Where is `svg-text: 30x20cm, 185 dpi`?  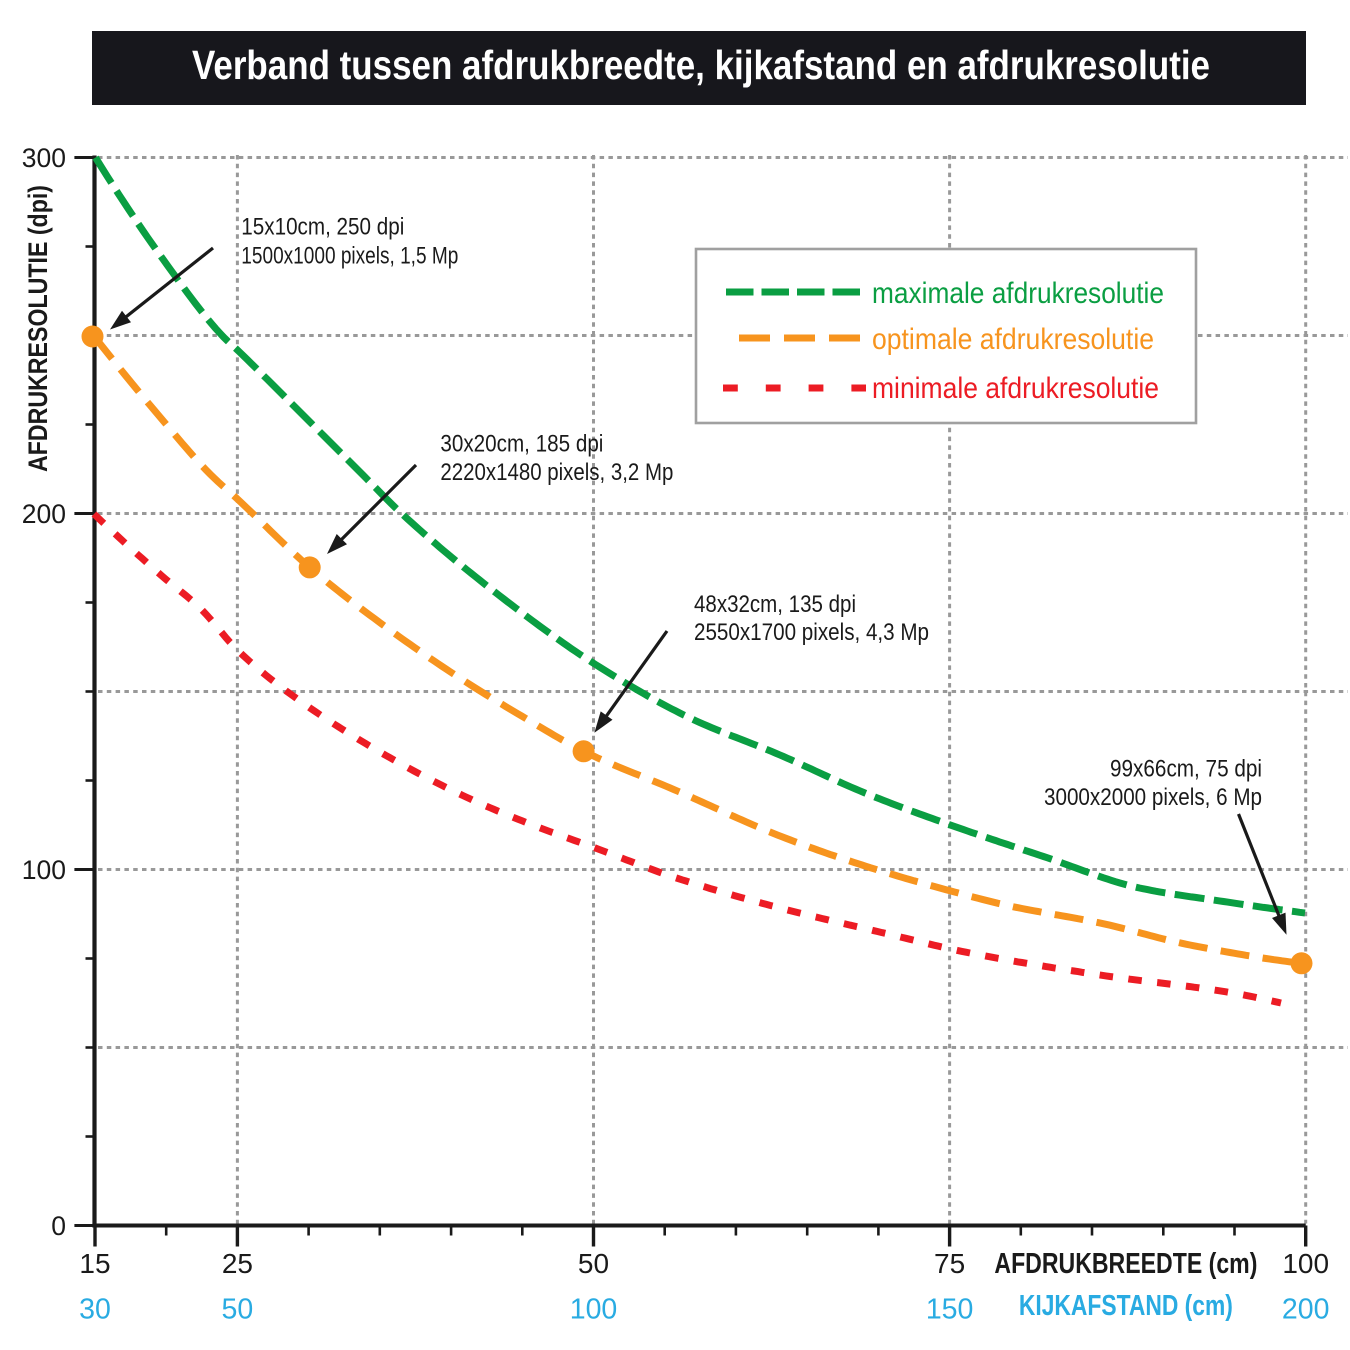 svg-text: 30x20cm, 185 dpi is located at coordinates (521, 444).